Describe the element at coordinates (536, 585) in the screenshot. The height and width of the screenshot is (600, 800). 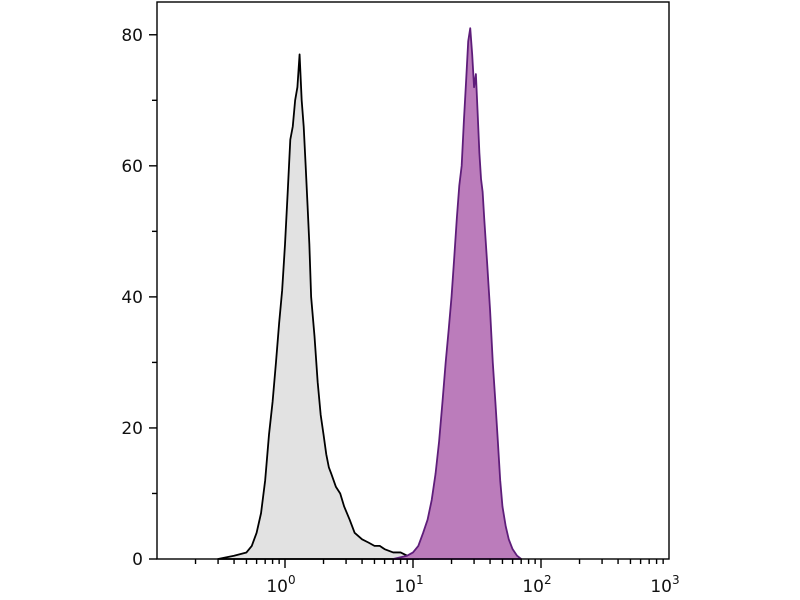
I see `x-tick-label: 10²` at that location.